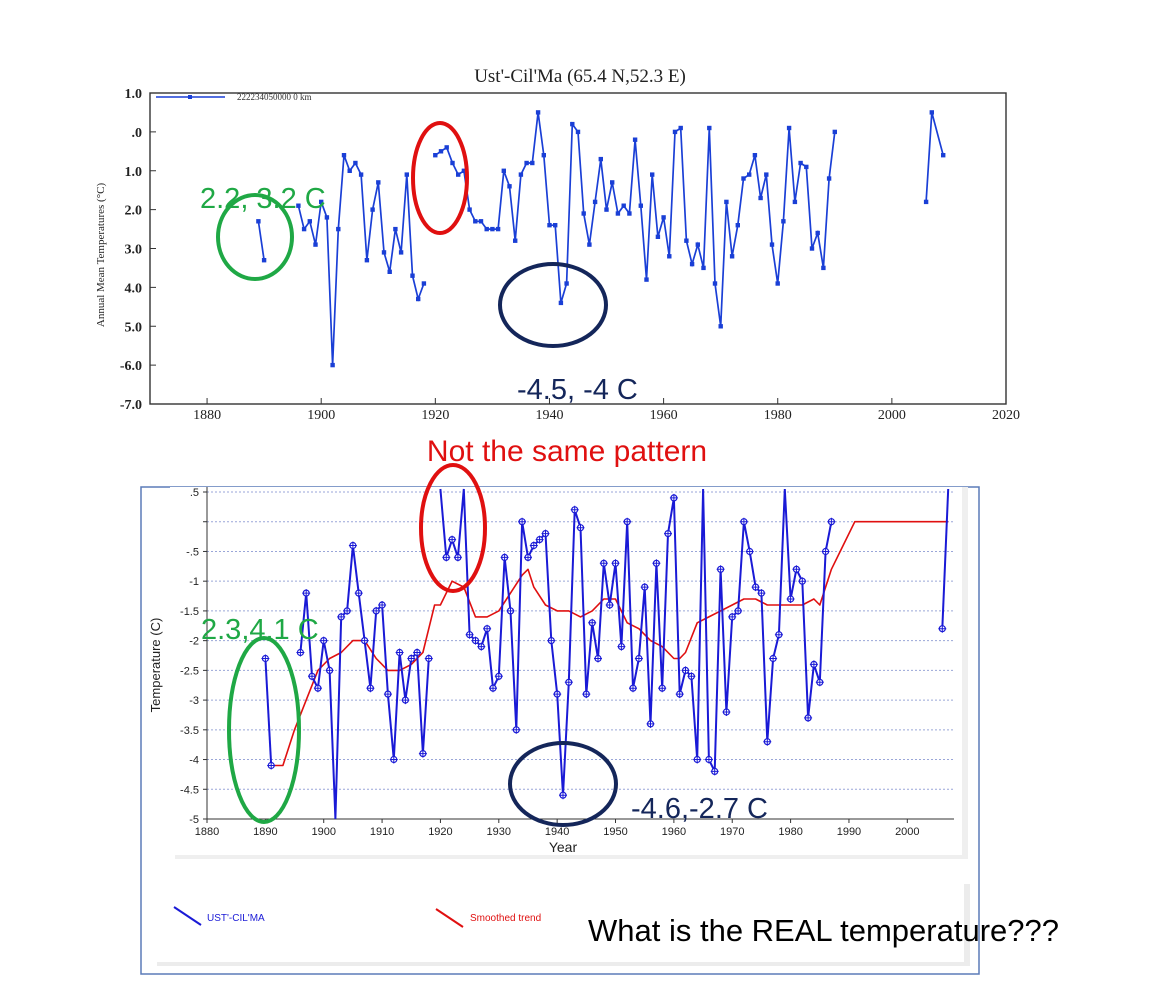 The image size is (1152, 982). Describe the element at coordinates (610, 643) in the screenshot. I see `bottom-trend-group` at that location.